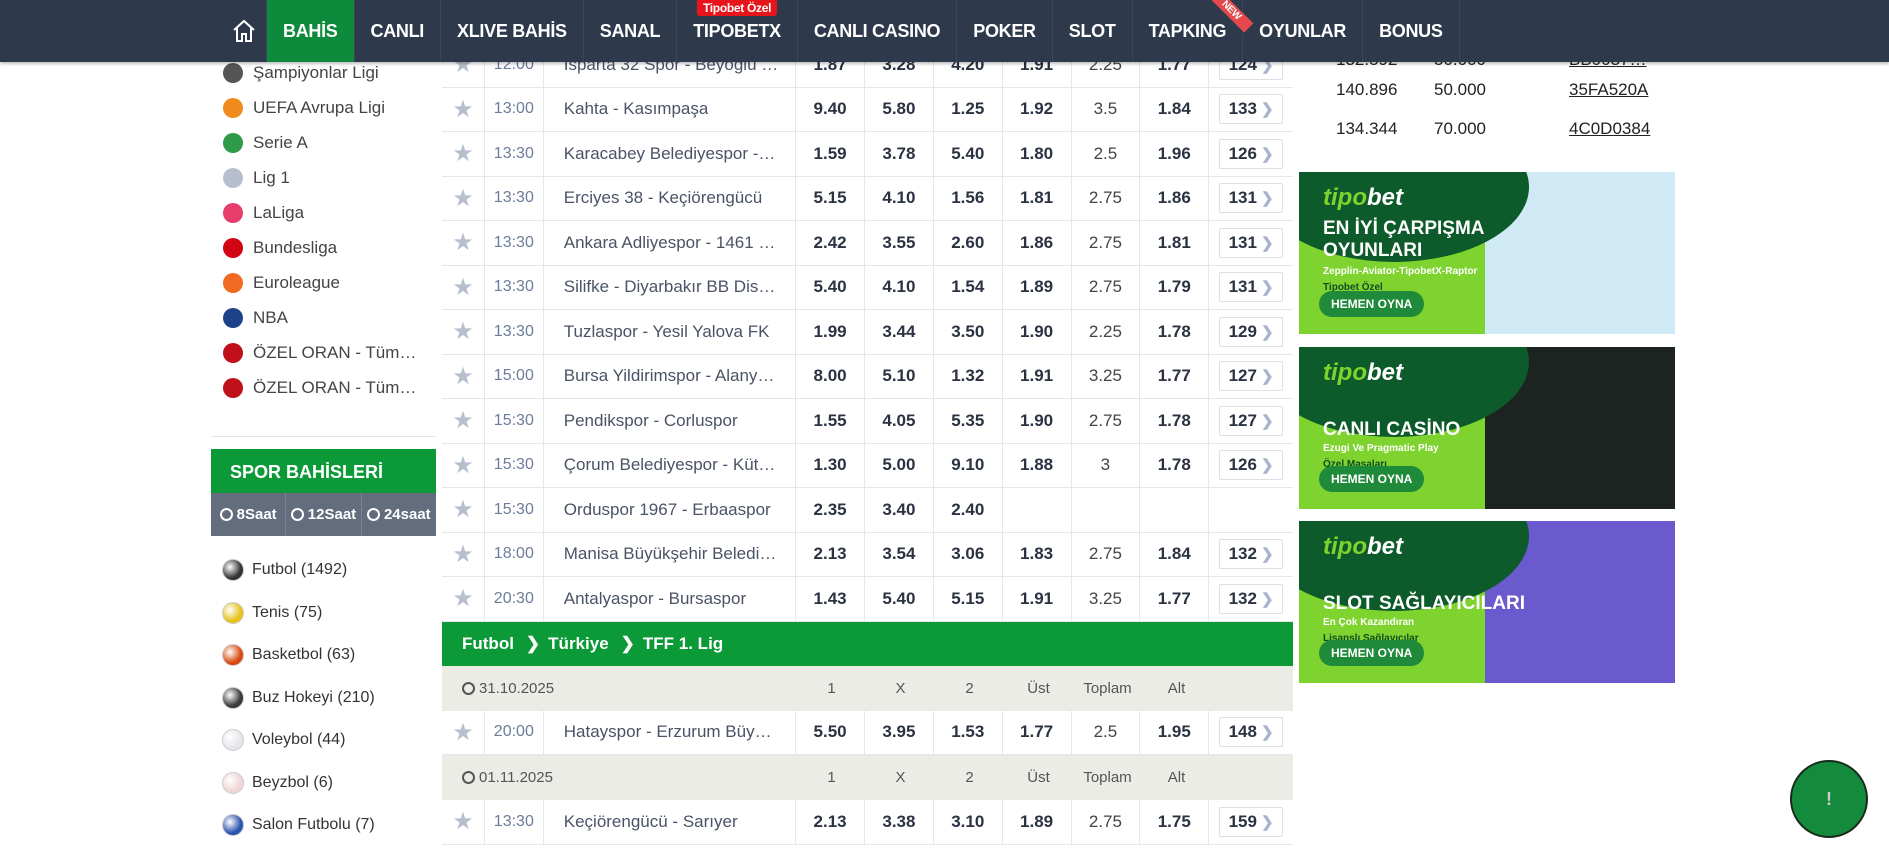 The height and width of the screenshot is (858, 1889). Describe the element at coordinates (968, 465) in the screenshot. I see `odd-2: 9.10` at that location.